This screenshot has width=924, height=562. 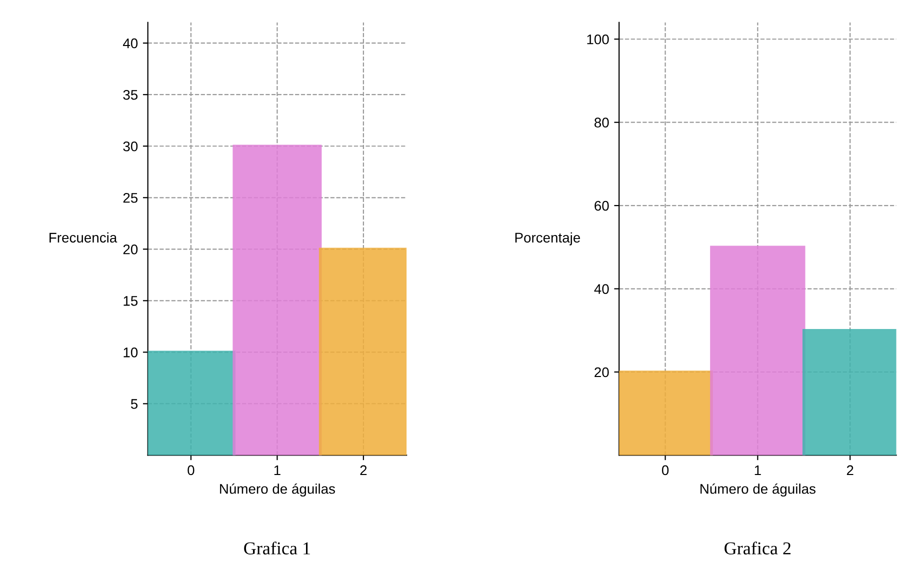 I want to click on y-tick-label: 15, so click(x=131, y=301).